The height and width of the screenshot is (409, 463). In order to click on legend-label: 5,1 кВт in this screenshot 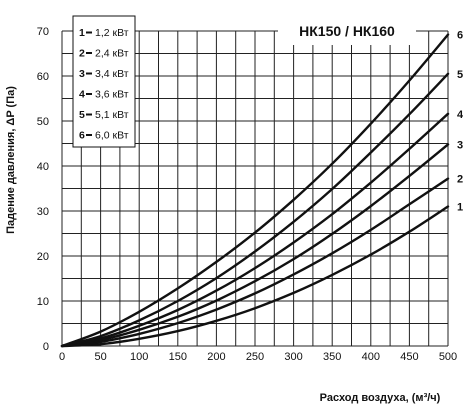, I will do `click(112, 115)`.